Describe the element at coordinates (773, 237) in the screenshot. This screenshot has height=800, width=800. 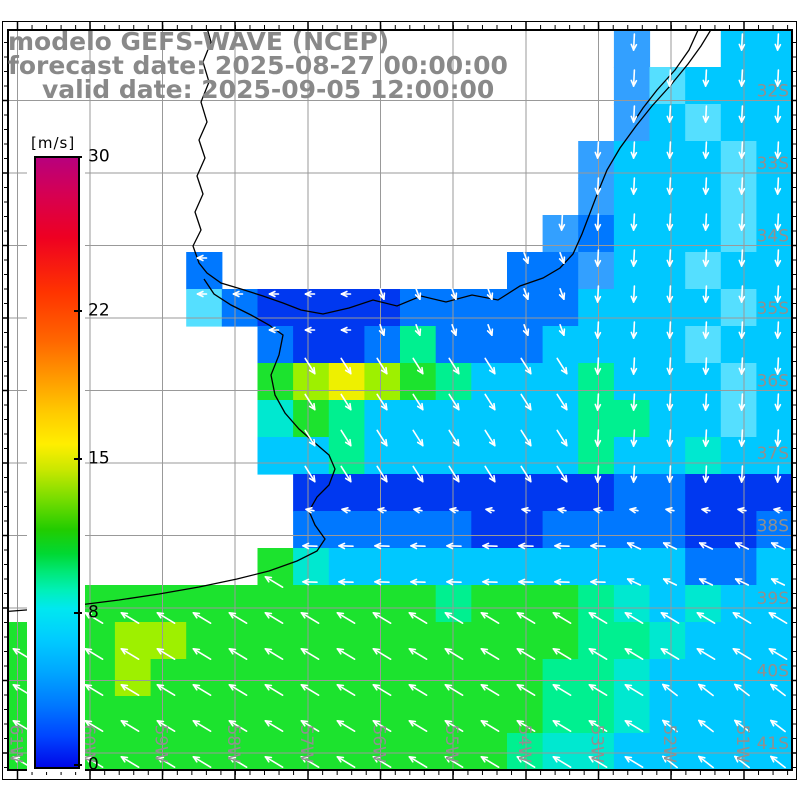
I see `svg-text: 34S` at that location.